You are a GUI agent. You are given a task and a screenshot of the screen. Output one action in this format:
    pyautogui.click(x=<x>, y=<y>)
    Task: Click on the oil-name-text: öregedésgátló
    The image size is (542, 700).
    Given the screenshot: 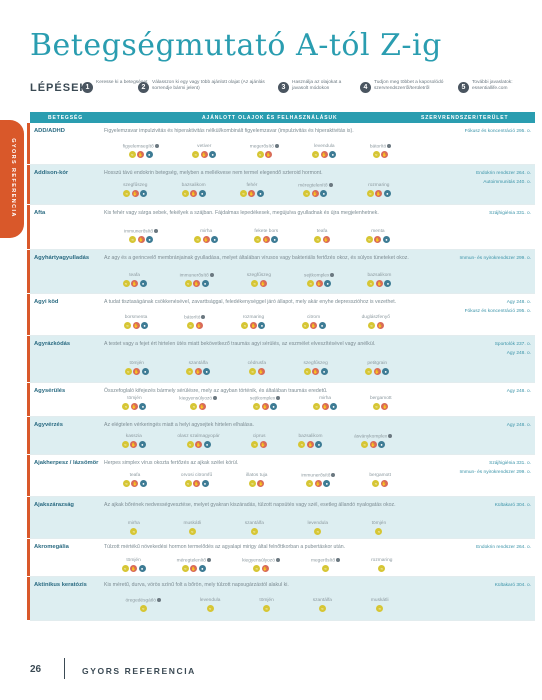 What is the action you would take?
    pyautogui.click(x=140, y=601)
    